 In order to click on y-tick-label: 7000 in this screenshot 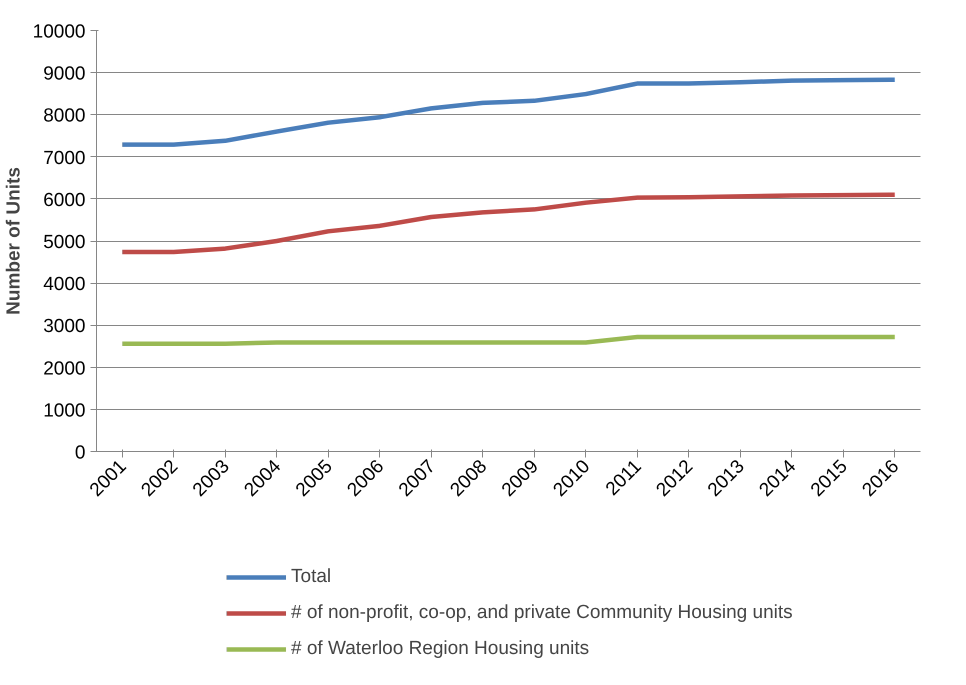, I will do `click(64, 158)`.